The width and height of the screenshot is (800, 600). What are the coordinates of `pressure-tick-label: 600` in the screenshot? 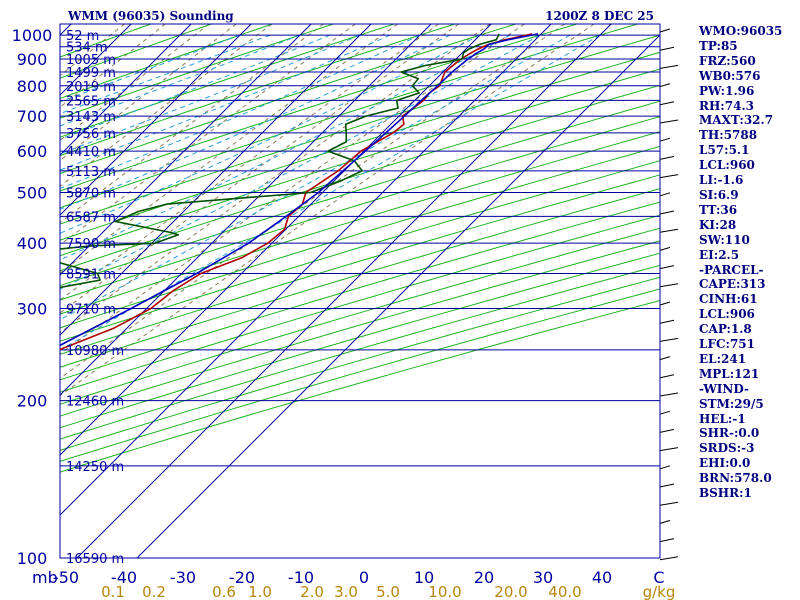 It's located at (32, 151).